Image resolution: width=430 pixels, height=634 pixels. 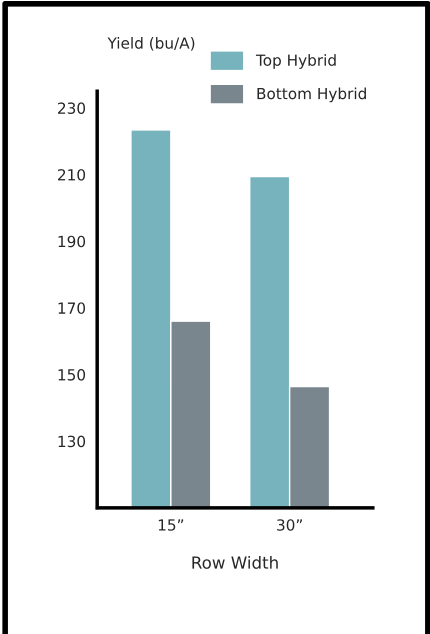 What do you see at coordinates (72, 308) in the screenshot?
I see `y-tick-label: 170` at bounding box center [72, 308].